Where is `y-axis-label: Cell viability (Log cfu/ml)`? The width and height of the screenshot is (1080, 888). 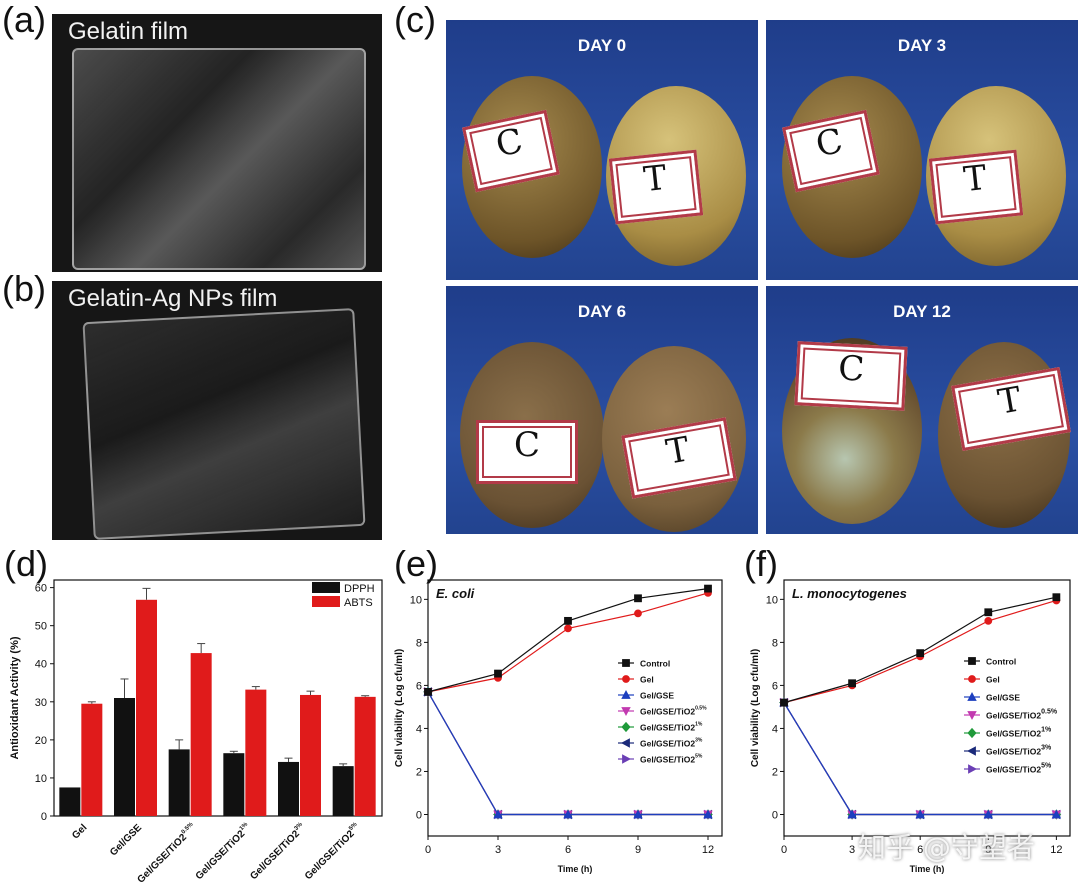 y-axis-label: Cell viability (Log cfu/ml) is located at coordinates (399, 708).